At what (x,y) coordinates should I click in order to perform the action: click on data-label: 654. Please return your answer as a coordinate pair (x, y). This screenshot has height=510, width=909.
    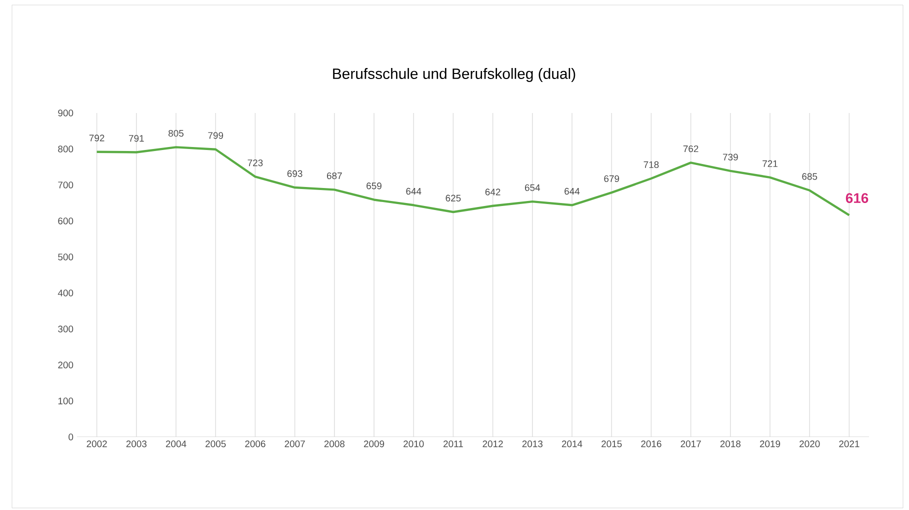
    Looking at the image, I should click on (532, 188).